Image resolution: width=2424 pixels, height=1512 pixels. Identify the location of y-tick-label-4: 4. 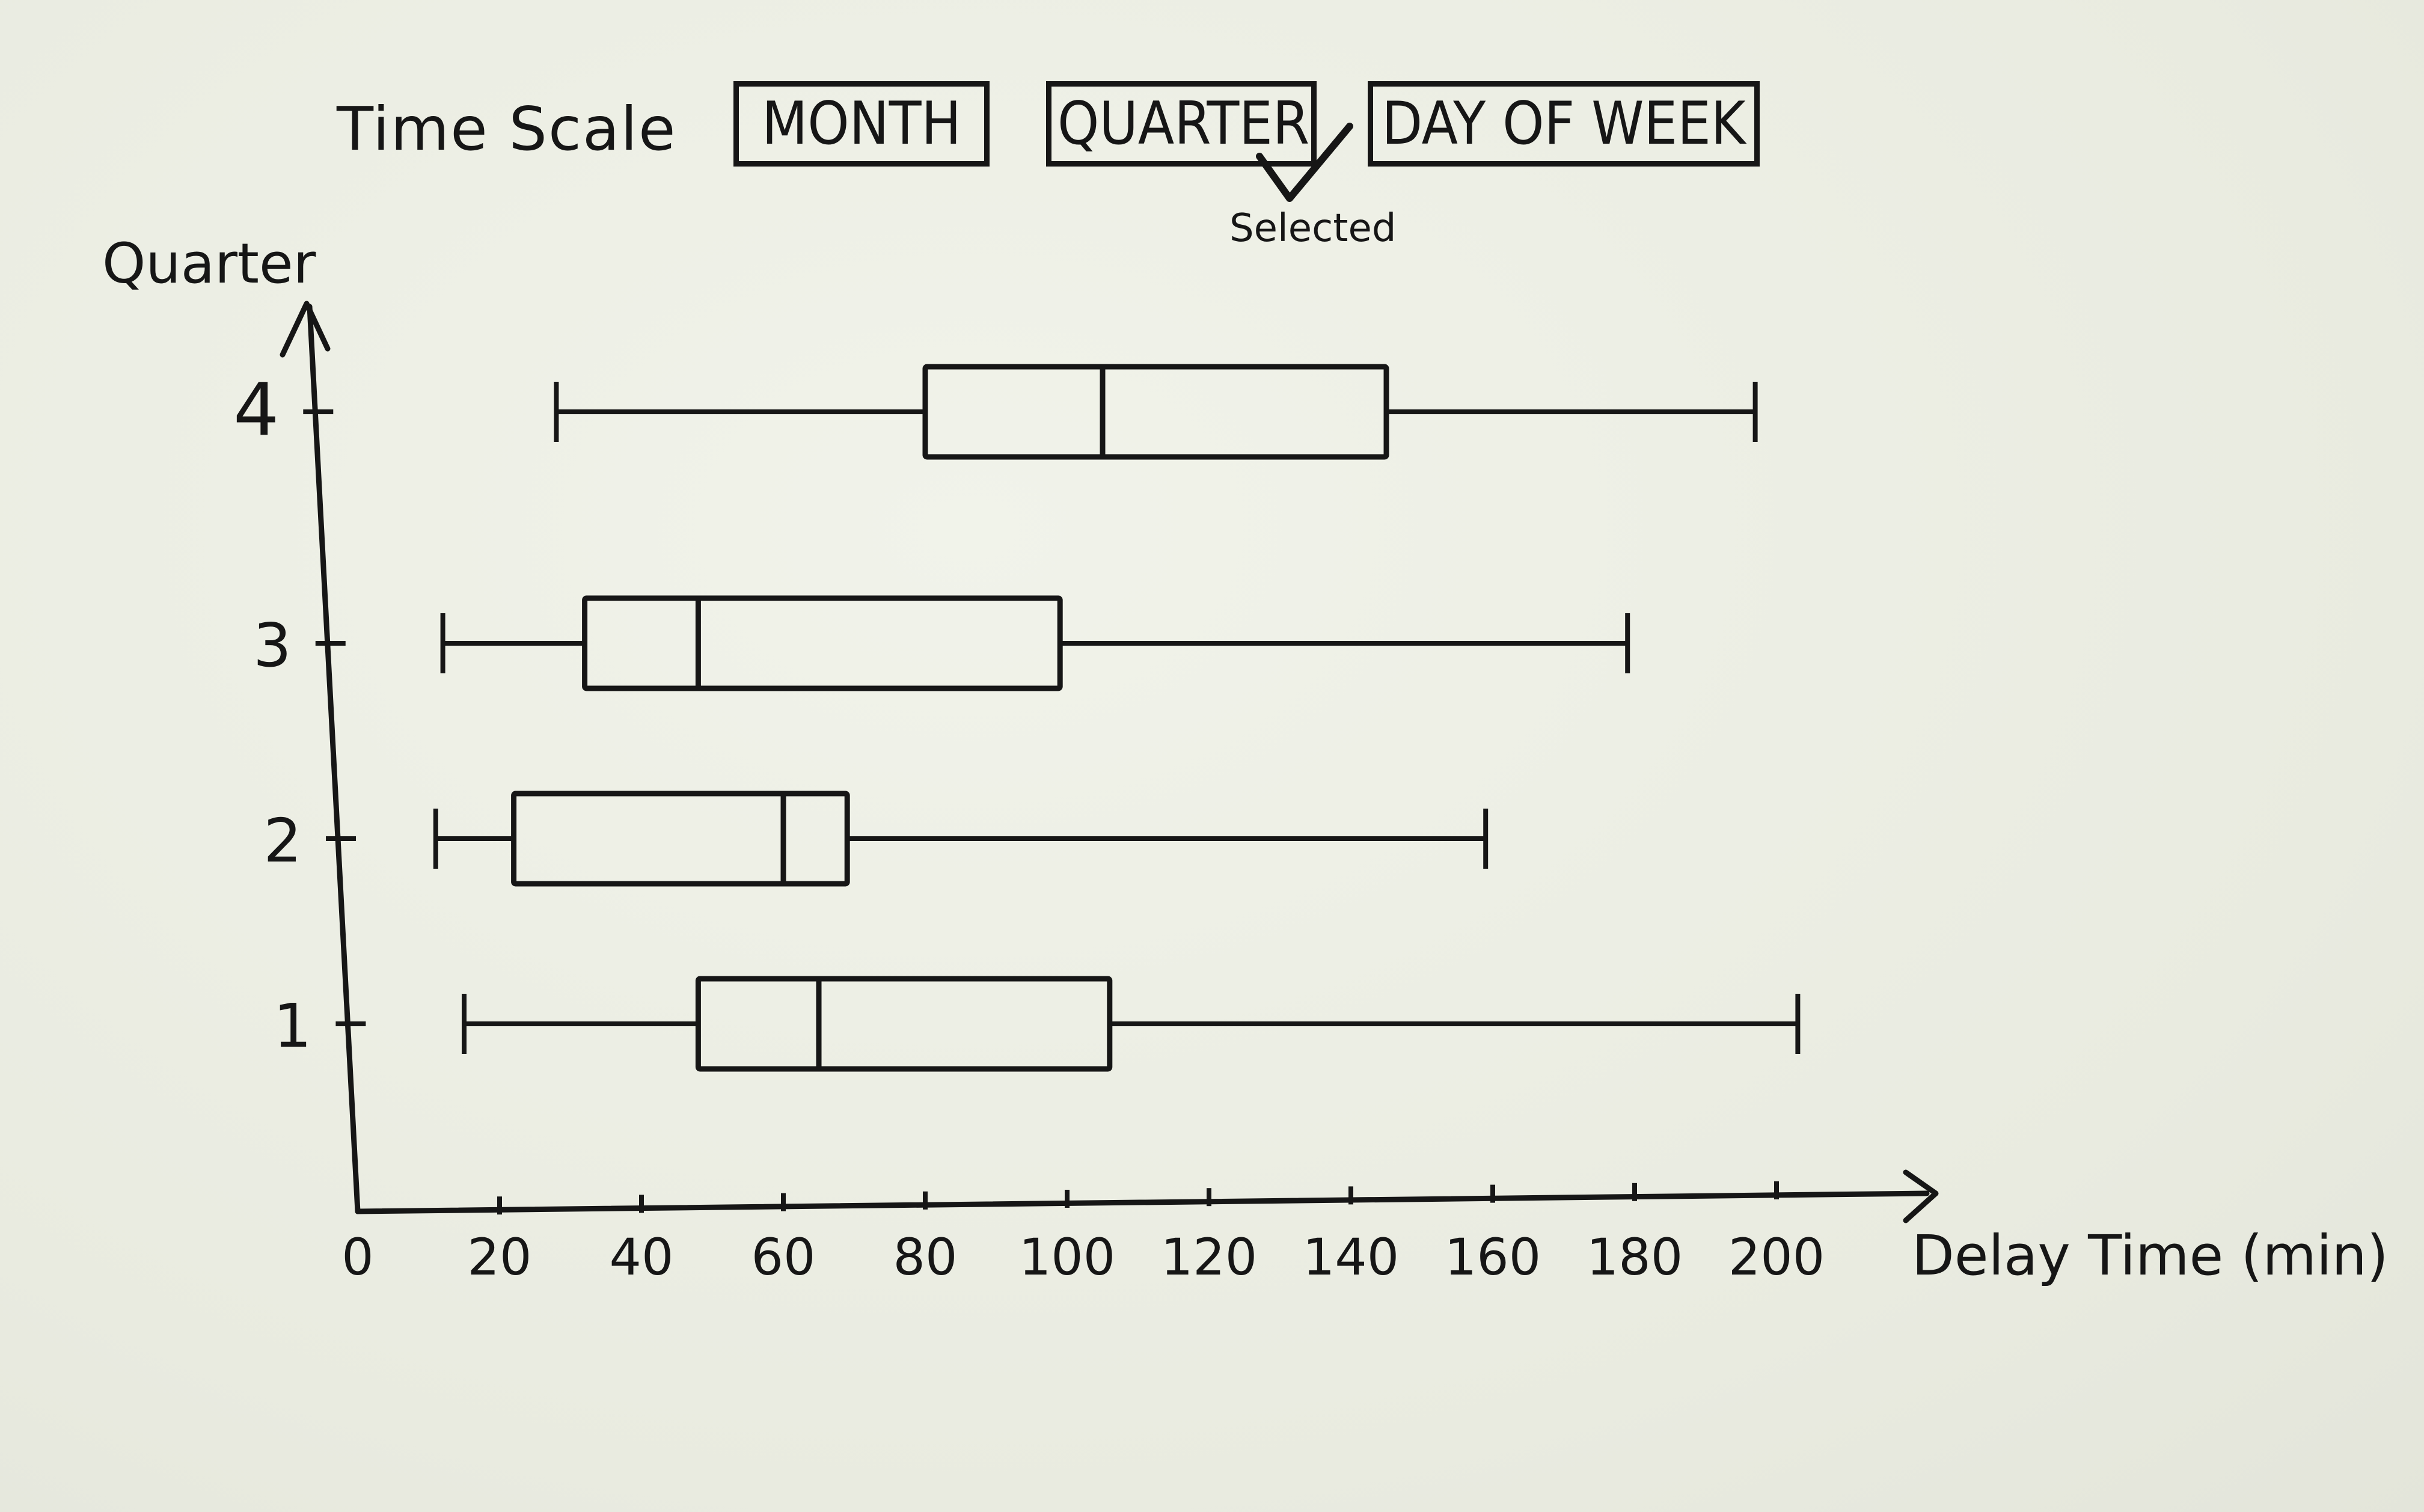
(256, 410).